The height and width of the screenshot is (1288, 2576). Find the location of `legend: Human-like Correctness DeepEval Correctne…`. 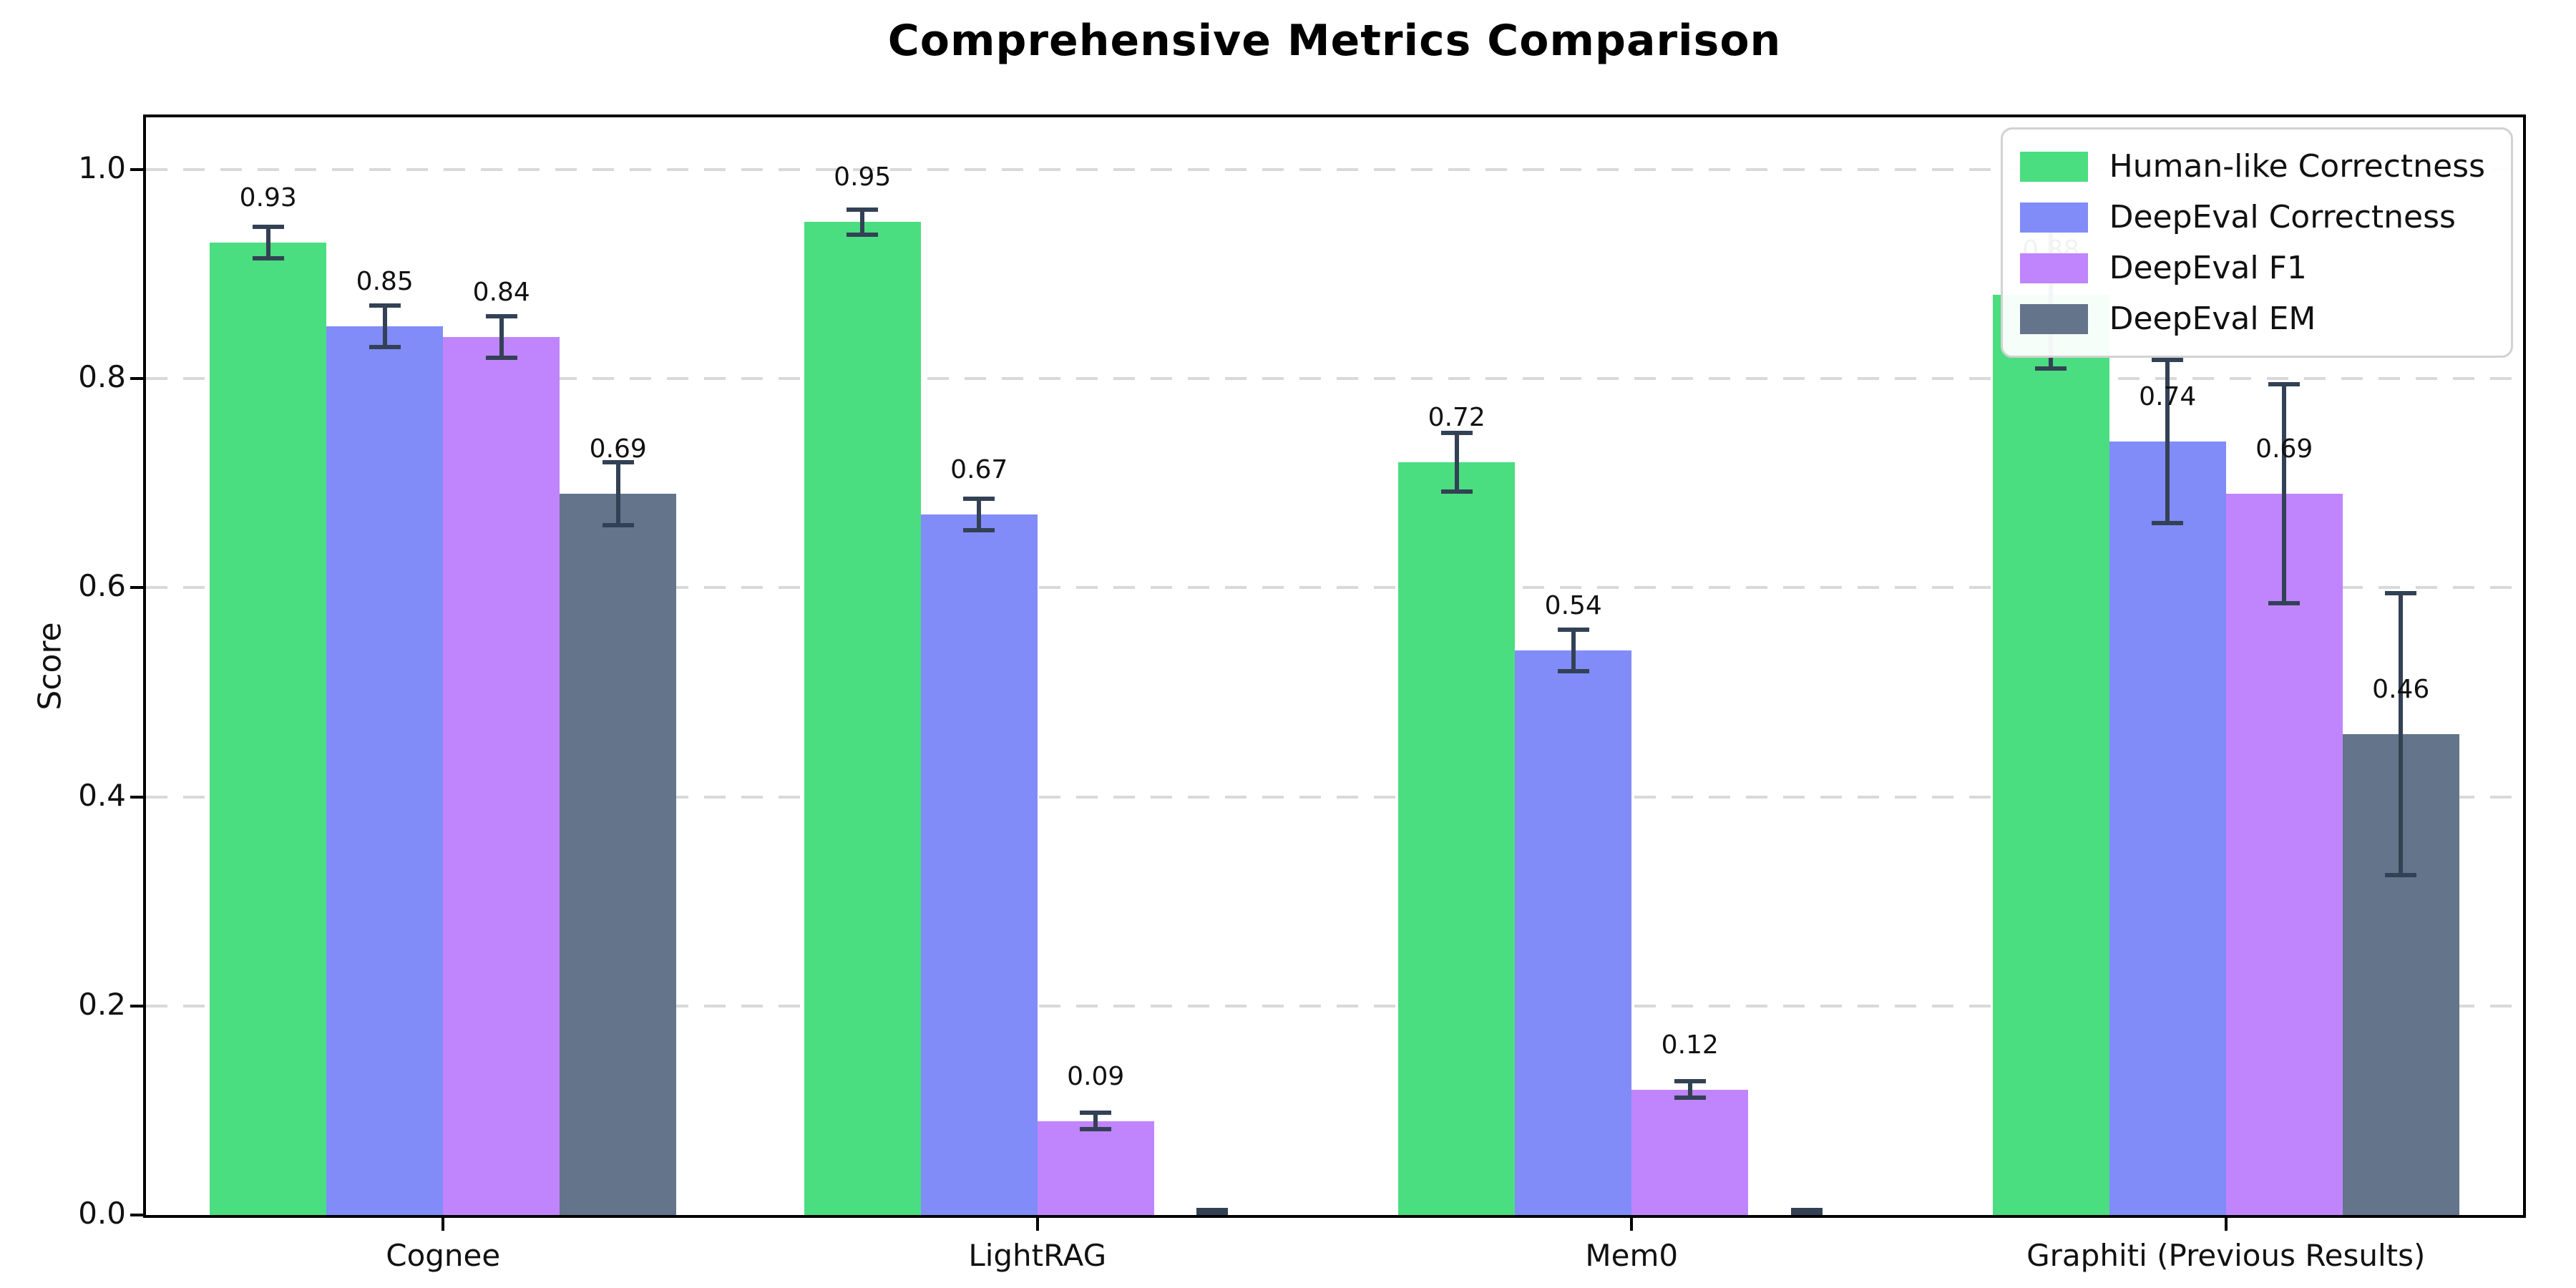

legend: Human-like Correctness DeepEval Correctne… is located at coordinates (2256, 242).